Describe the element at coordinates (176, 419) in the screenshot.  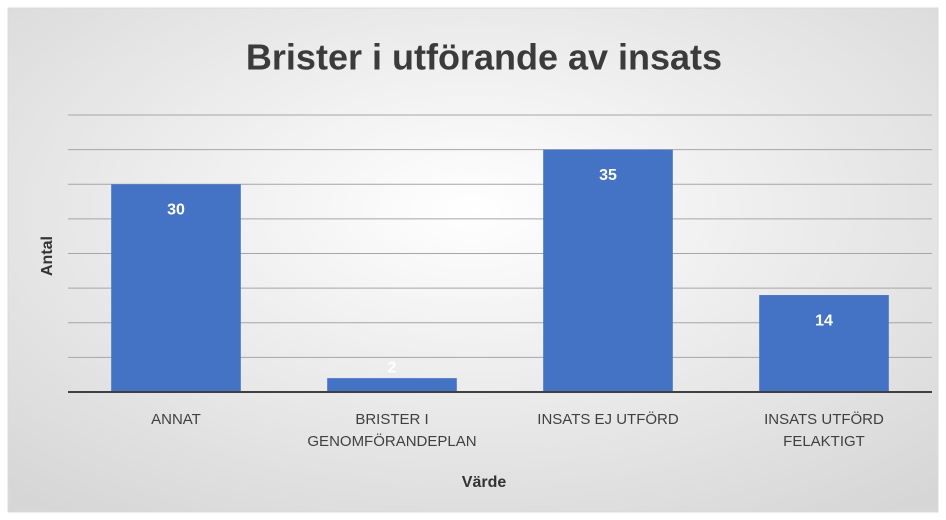
I see `x-tick-label: ANNAT` at that location.